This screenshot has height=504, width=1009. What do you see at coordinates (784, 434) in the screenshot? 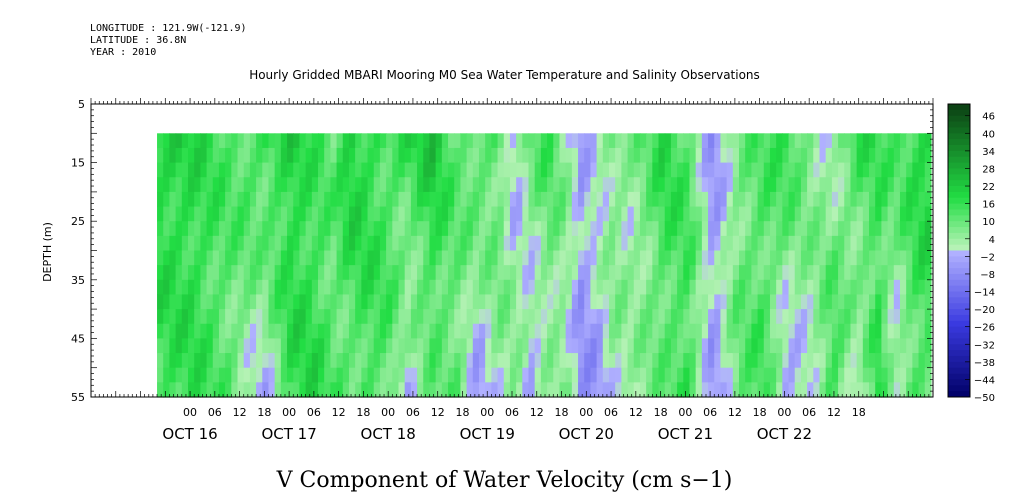
I see `x-day-label: OCT 22` at bounding box center [784, 434].